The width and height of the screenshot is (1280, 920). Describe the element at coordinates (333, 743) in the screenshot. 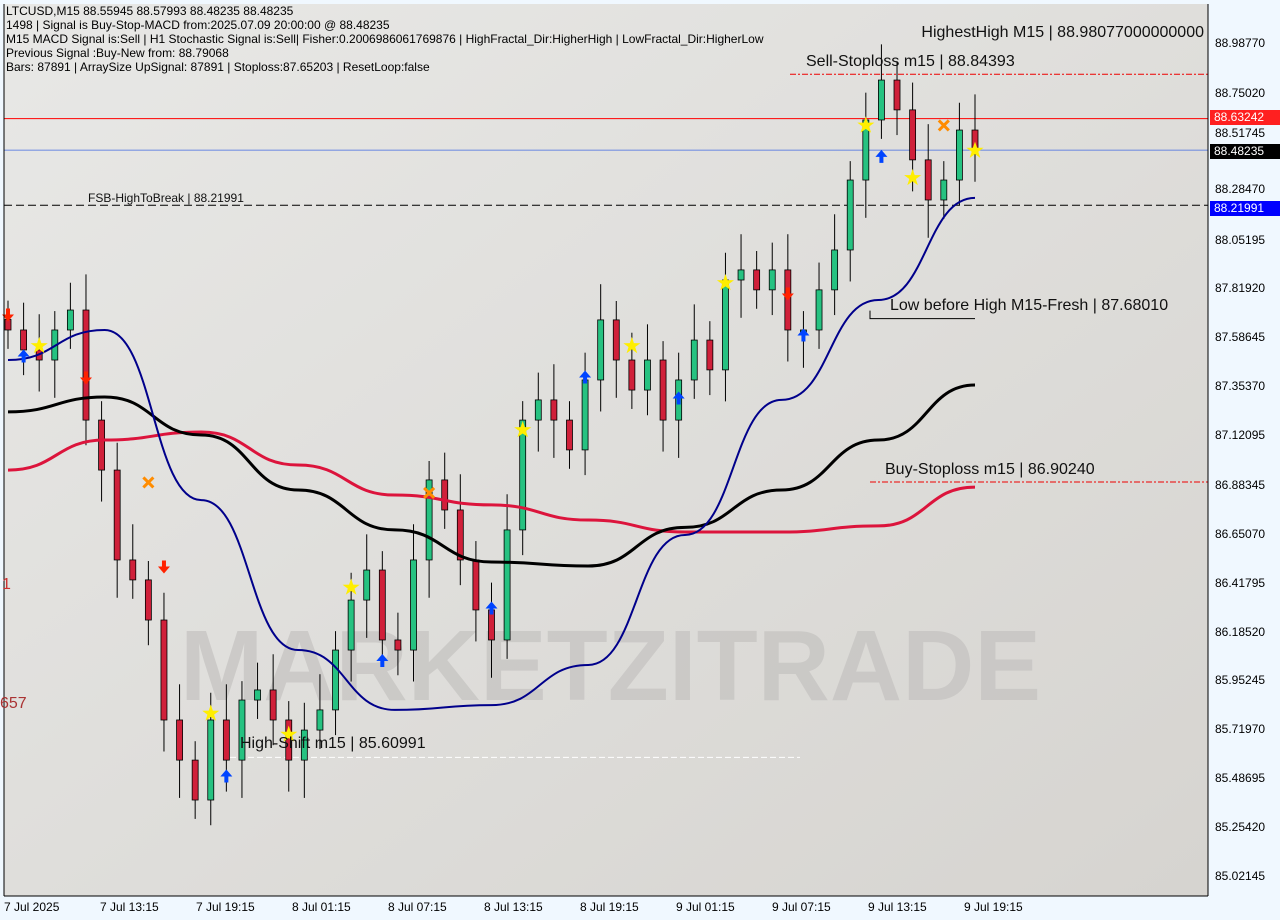

I see `high-shift-label: High-Shift m15 | 85.60991` at that location.